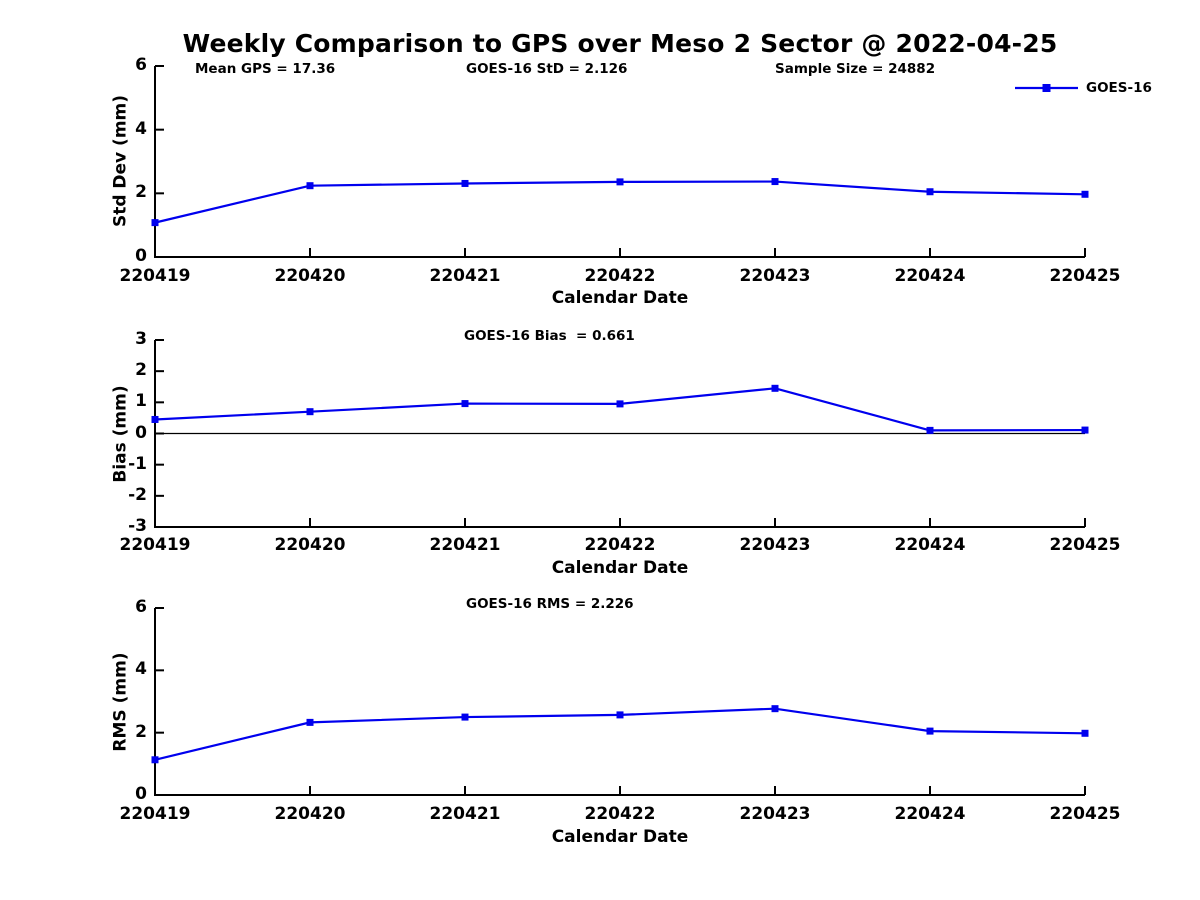 This screenshot has width=1200, height=900. Describe the element at coordinates (265, 69) in the screenshot. I see `annotation-mean-gps: Mean GPS = 17.36` at that location.